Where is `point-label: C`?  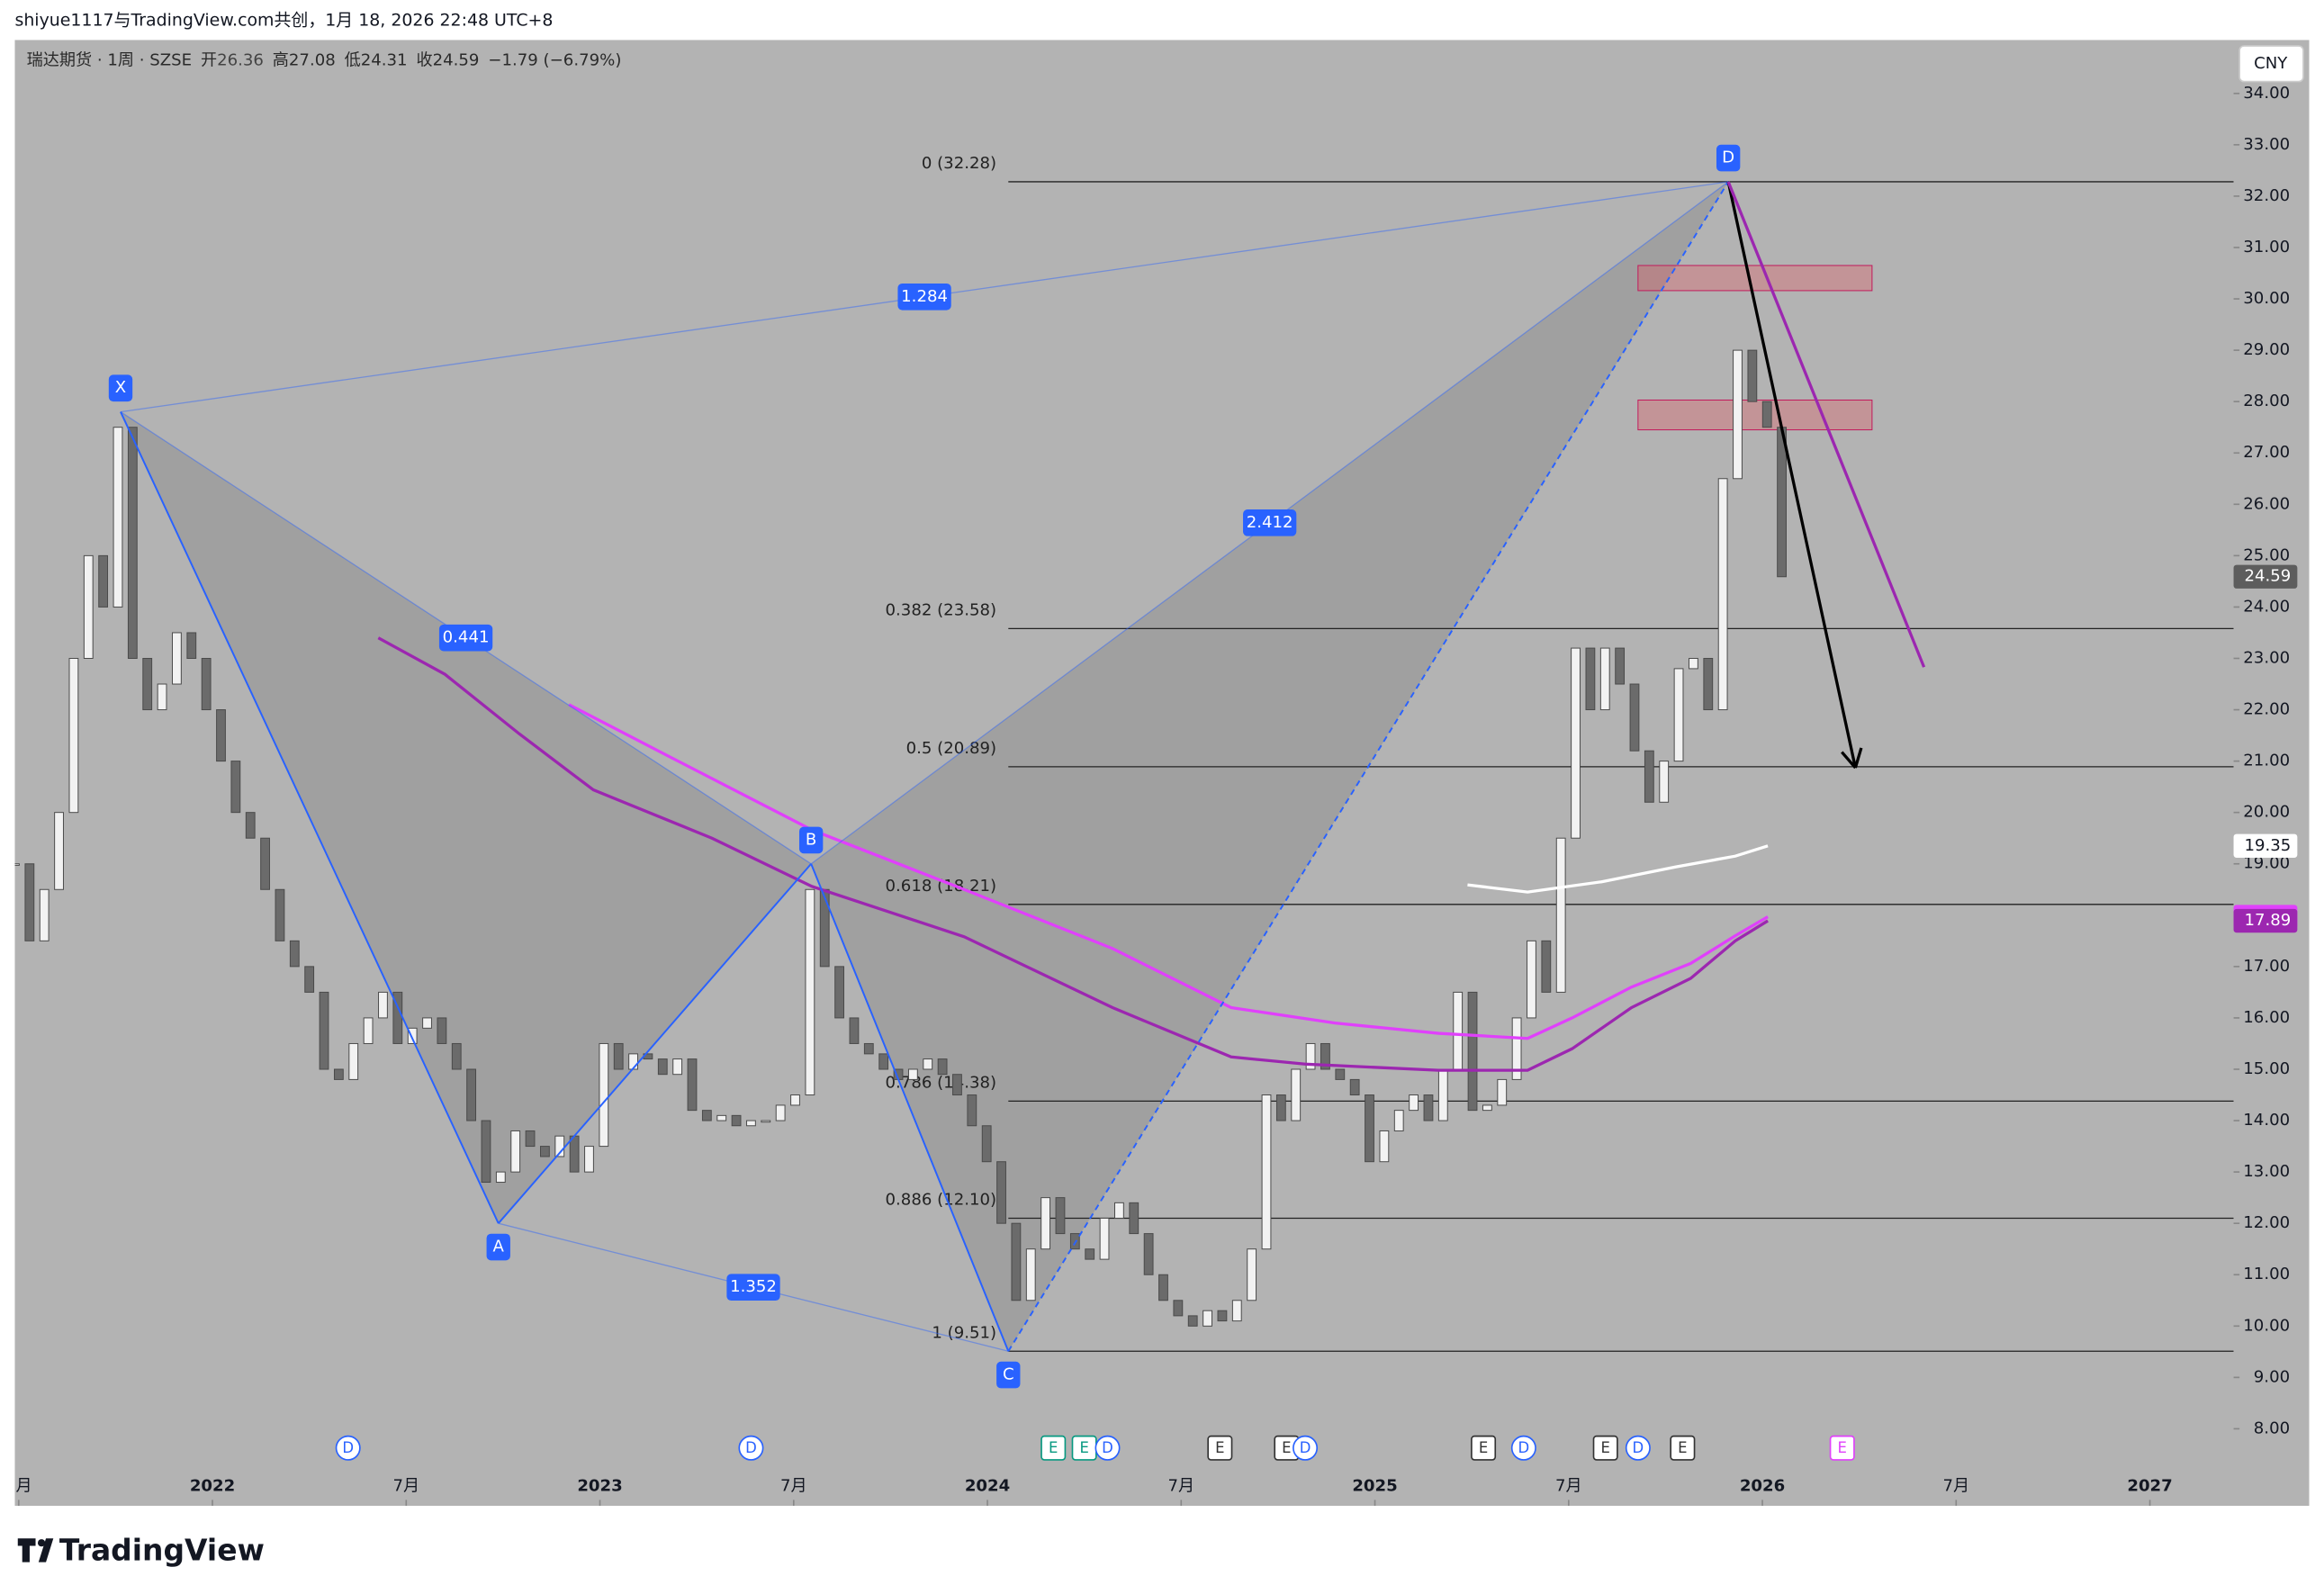 point-label: C is located at coordinates (1008, 1375).